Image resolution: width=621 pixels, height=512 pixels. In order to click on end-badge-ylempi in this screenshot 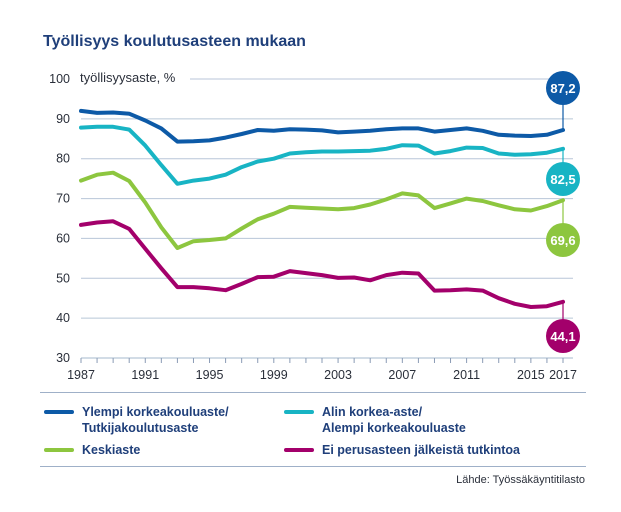, I will do `click(563, 88)`.